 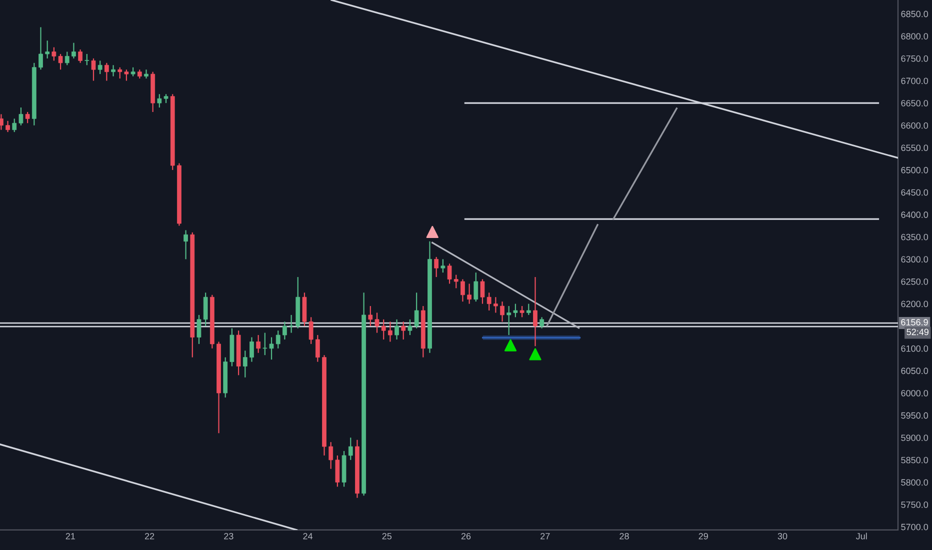 I want to click on y-tick-label: 6050.0, so click(x=914, y=371).